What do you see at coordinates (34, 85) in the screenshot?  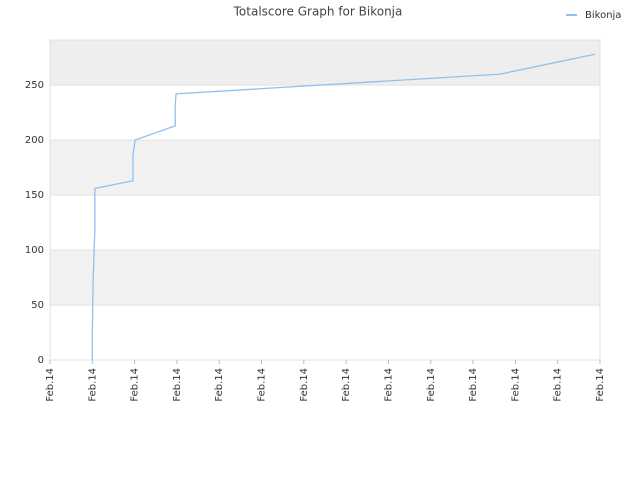 I see `y-tick-label: 250` at bounding box center [34, 85].